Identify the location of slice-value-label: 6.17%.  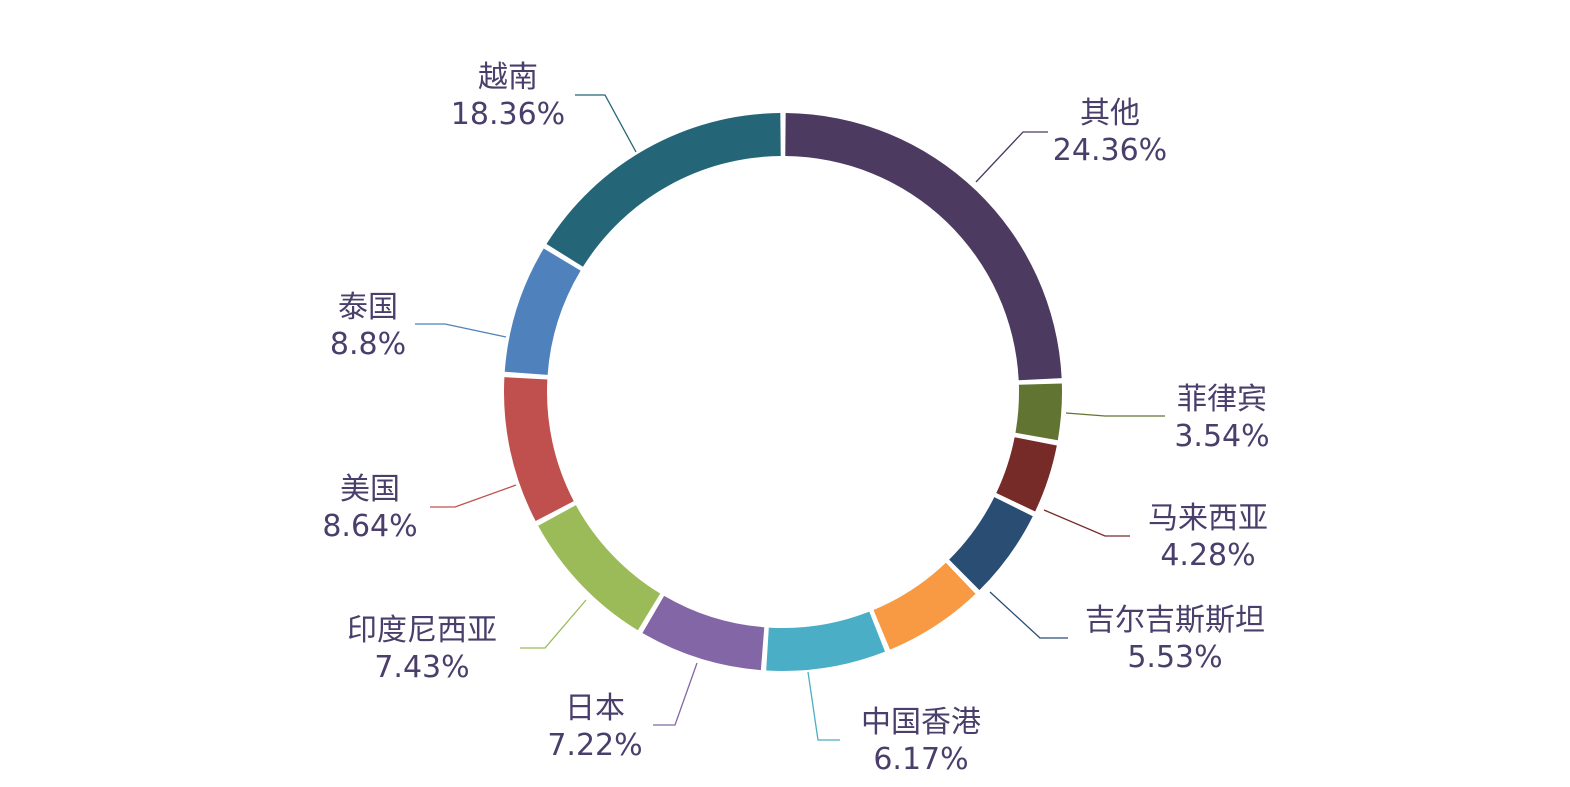
(920, 759).